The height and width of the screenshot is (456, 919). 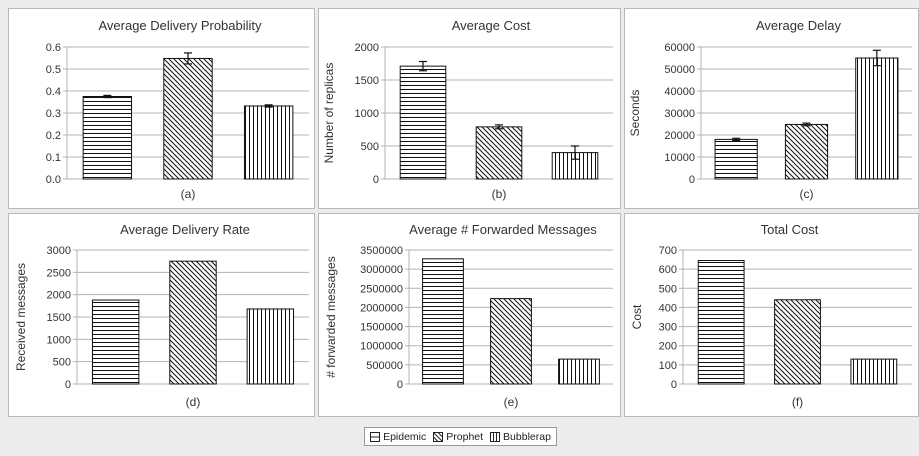 What do you see at coordinates (637, 316) in the screenshot?
I see `y-axis-label: Cost` at bounding box center [637, 316].